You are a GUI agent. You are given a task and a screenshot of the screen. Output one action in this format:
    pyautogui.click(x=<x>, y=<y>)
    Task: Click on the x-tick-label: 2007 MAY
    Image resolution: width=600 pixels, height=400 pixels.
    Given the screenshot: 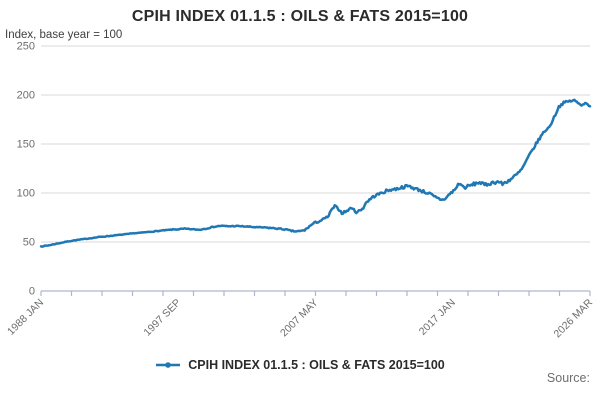 What is the action you would take?
    pyautogui.click(x=299, y=318)
    